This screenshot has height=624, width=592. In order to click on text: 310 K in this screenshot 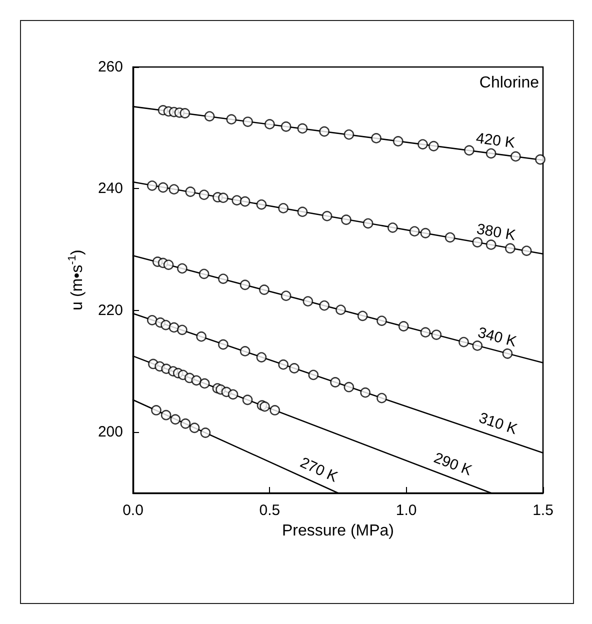, I will do `click(498, 423)`.